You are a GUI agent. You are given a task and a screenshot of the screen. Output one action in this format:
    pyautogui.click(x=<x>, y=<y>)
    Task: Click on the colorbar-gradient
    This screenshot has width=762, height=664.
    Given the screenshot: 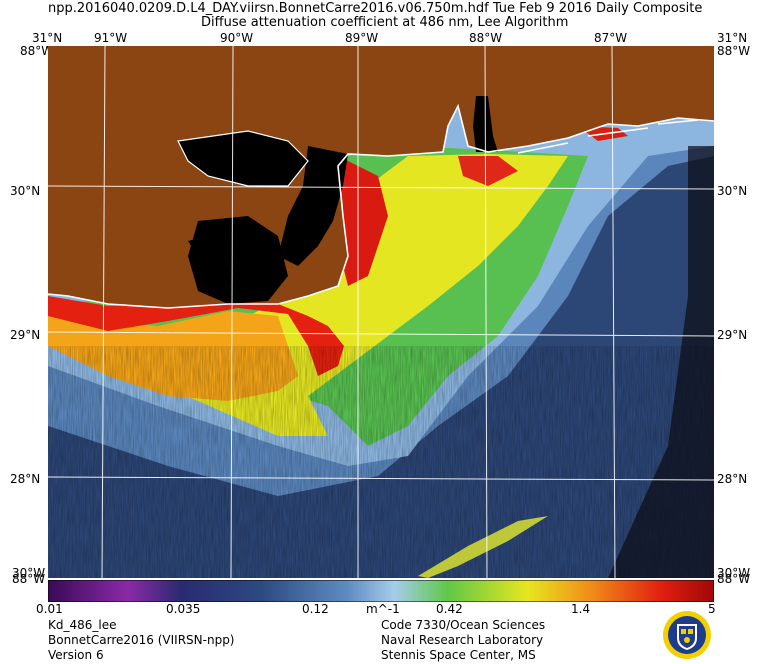 What is the action you would take?
    pyautogui.click(x=381, y=591)
    